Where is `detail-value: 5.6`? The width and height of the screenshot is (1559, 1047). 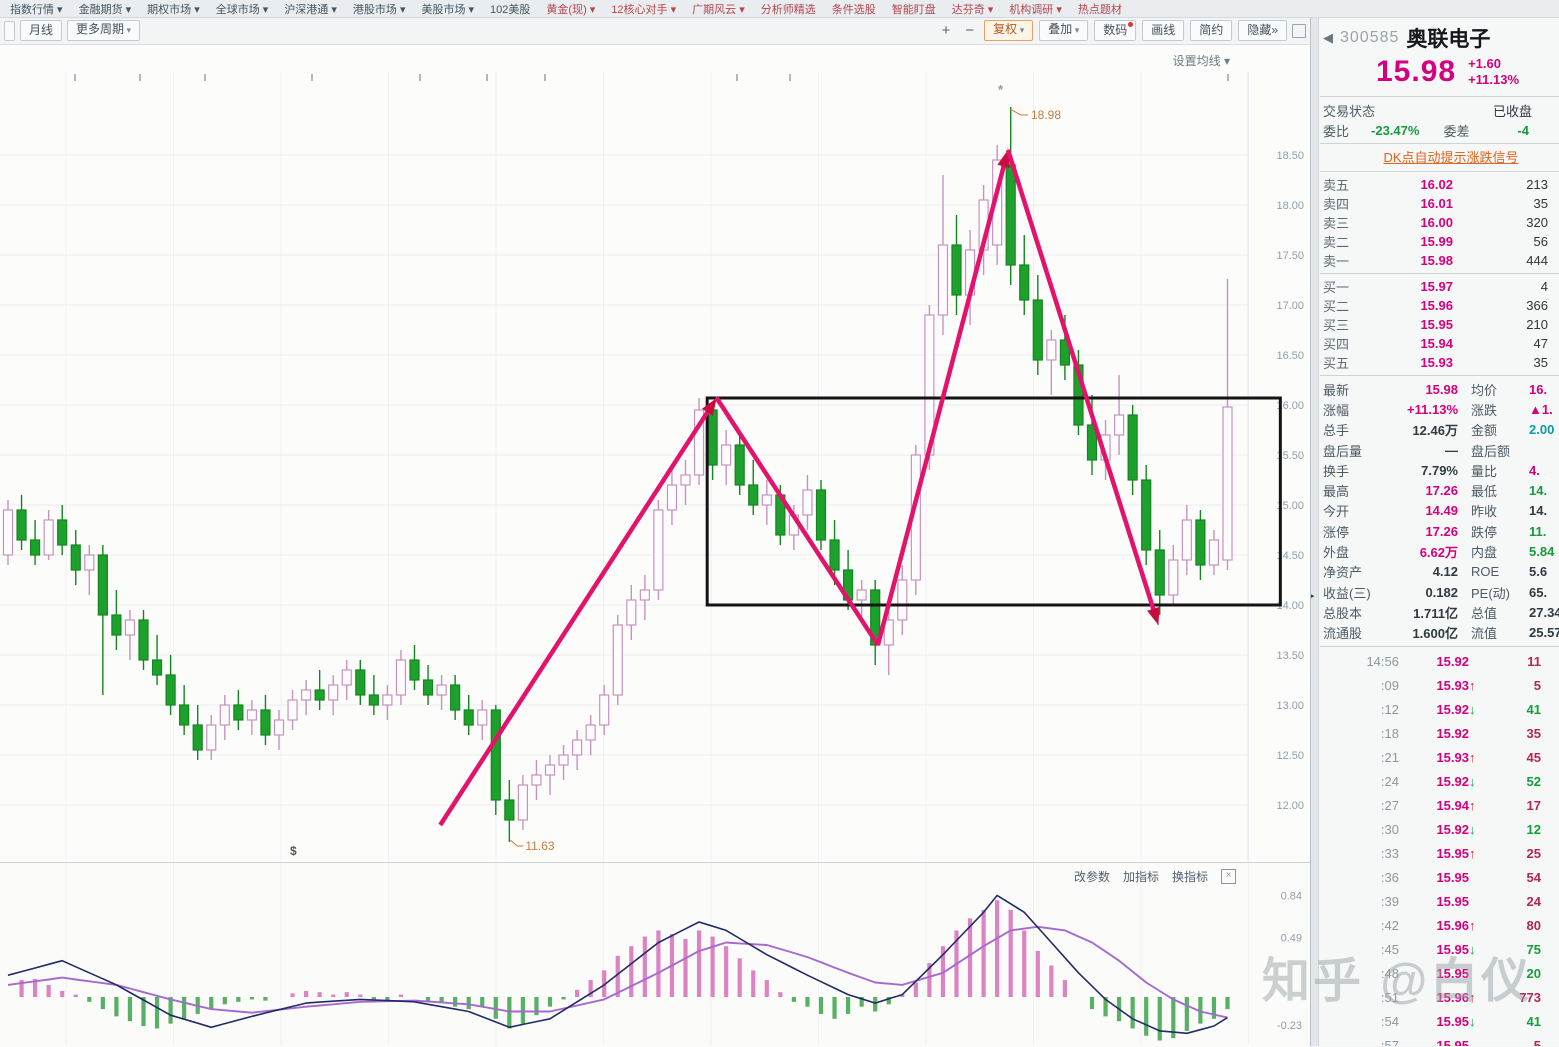
detail-value: 5.6 is located at coordinates (1538, 572).